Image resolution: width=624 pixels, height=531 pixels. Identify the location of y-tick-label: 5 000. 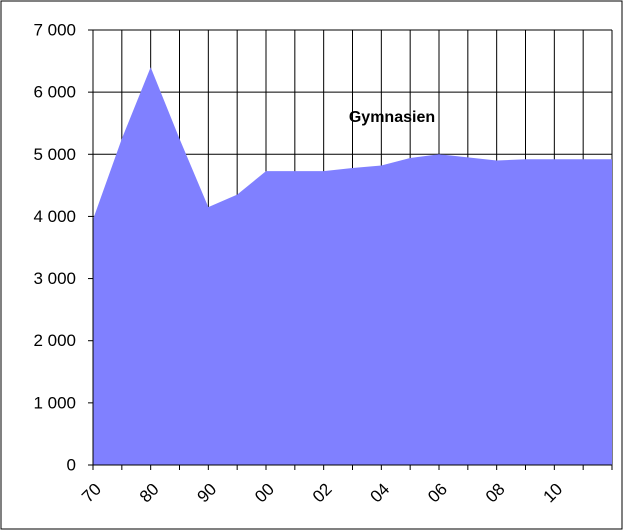
(54, 154).